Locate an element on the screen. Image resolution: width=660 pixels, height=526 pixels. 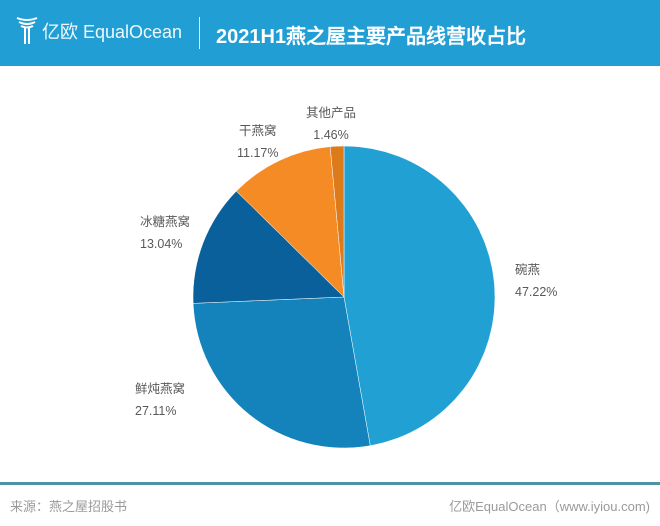
chart-title: 2021H1燕之屋主要产品线营收占比 is located at coordinates (371, 37).